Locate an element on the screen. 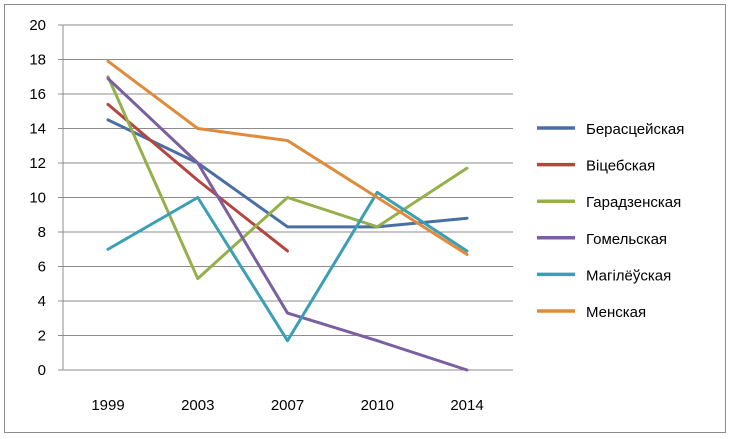  y-tick-label: 0 is located at coordinates (42, 370).